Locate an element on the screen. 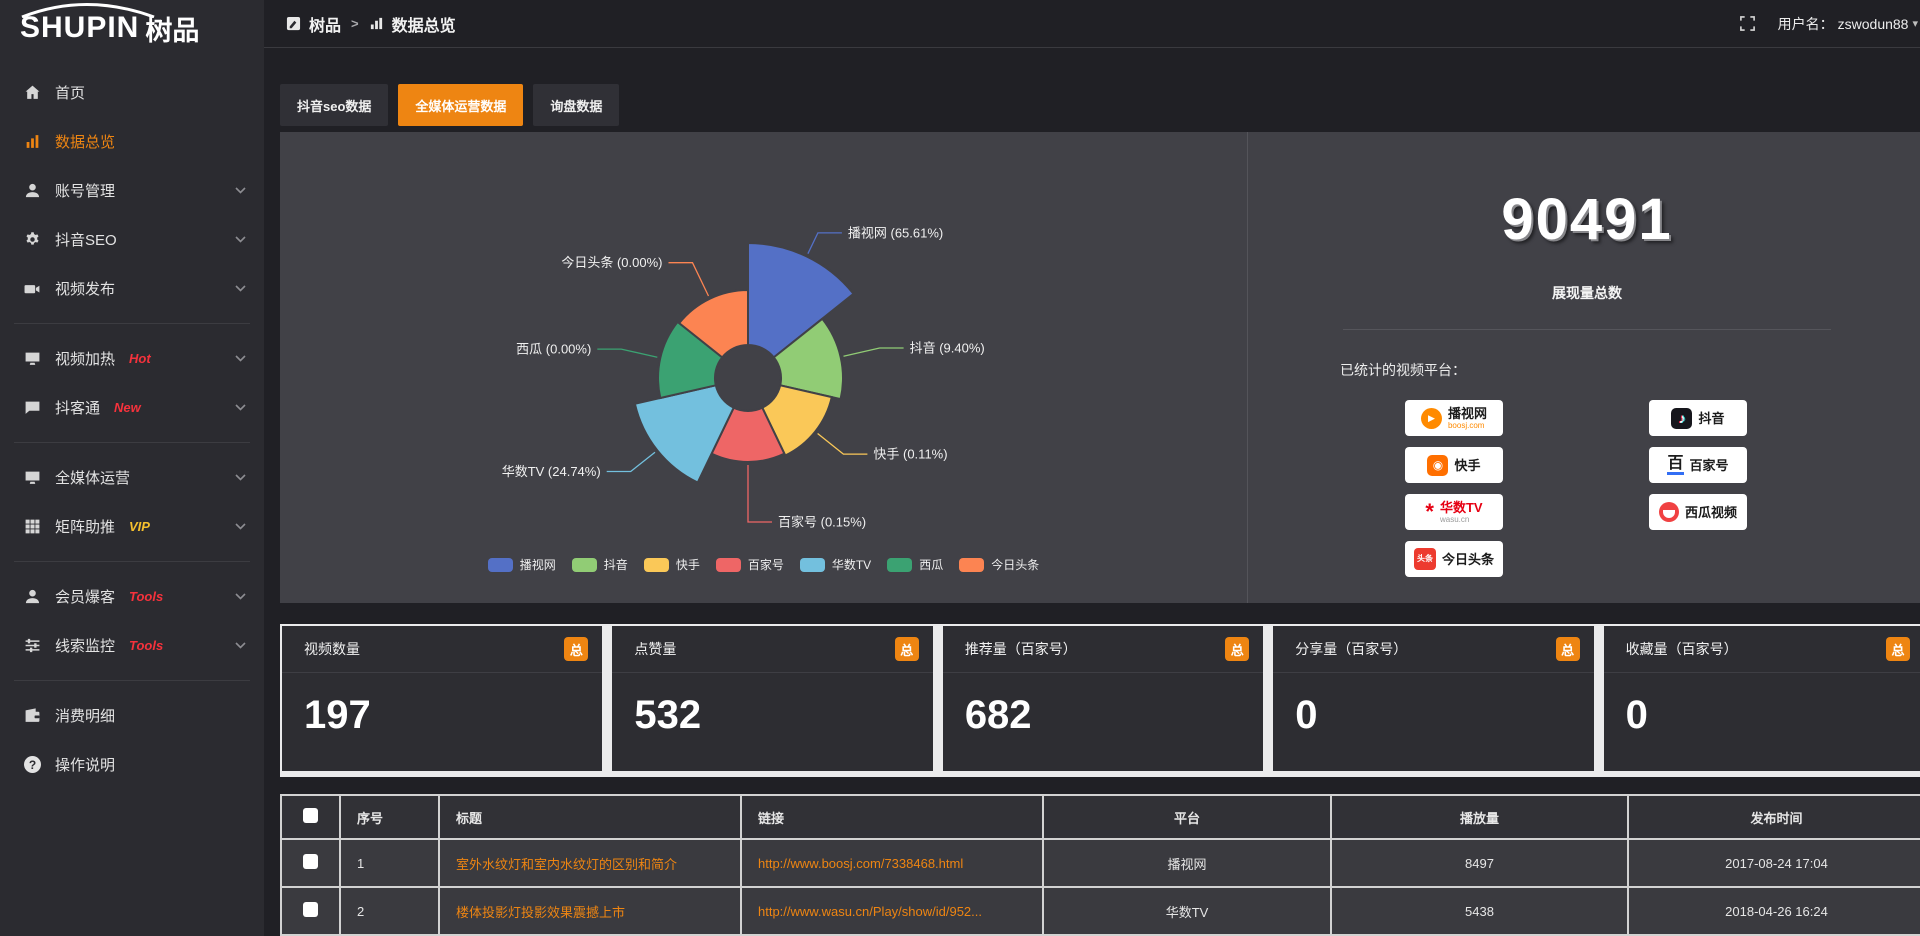 This screenshot has width=1920, height=936. table-header-标题: 标题 is located at coordinates (590, 817).